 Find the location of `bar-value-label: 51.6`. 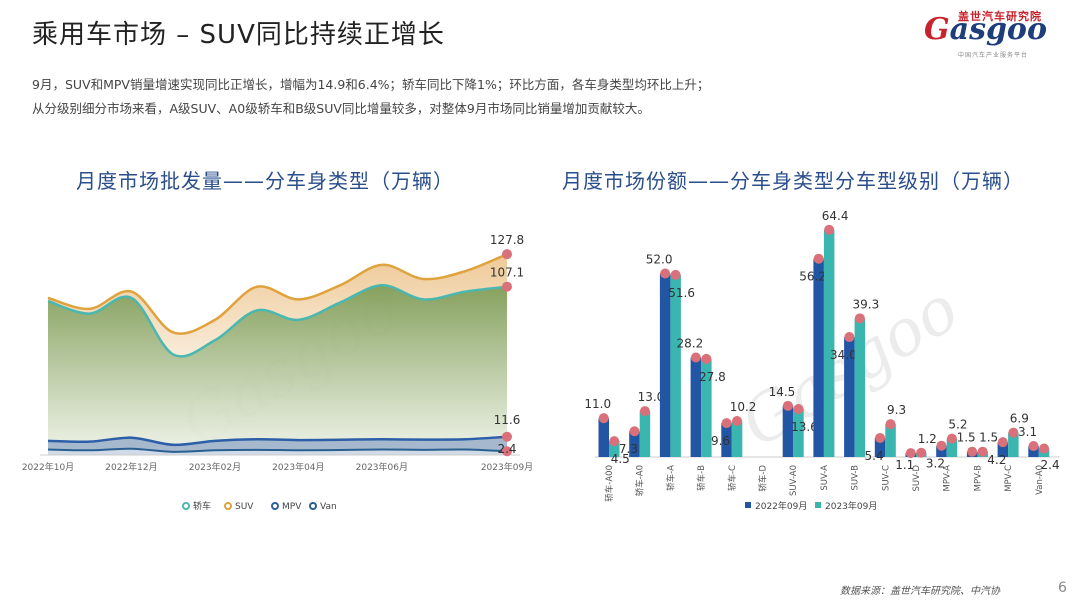

bar-value-label: 51.6 is located at coordinates (681, 293).